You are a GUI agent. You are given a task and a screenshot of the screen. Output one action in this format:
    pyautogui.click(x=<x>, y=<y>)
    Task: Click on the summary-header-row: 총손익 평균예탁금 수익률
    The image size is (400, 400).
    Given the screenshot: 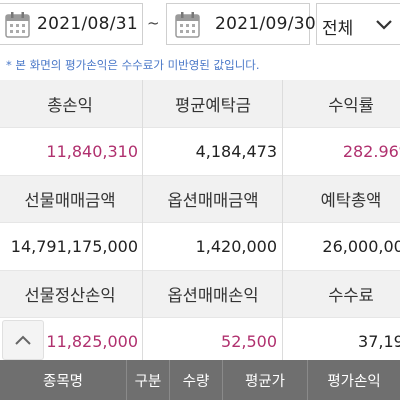 What is the action you would take?
    pyautogui.click(x=200, y=103)
    